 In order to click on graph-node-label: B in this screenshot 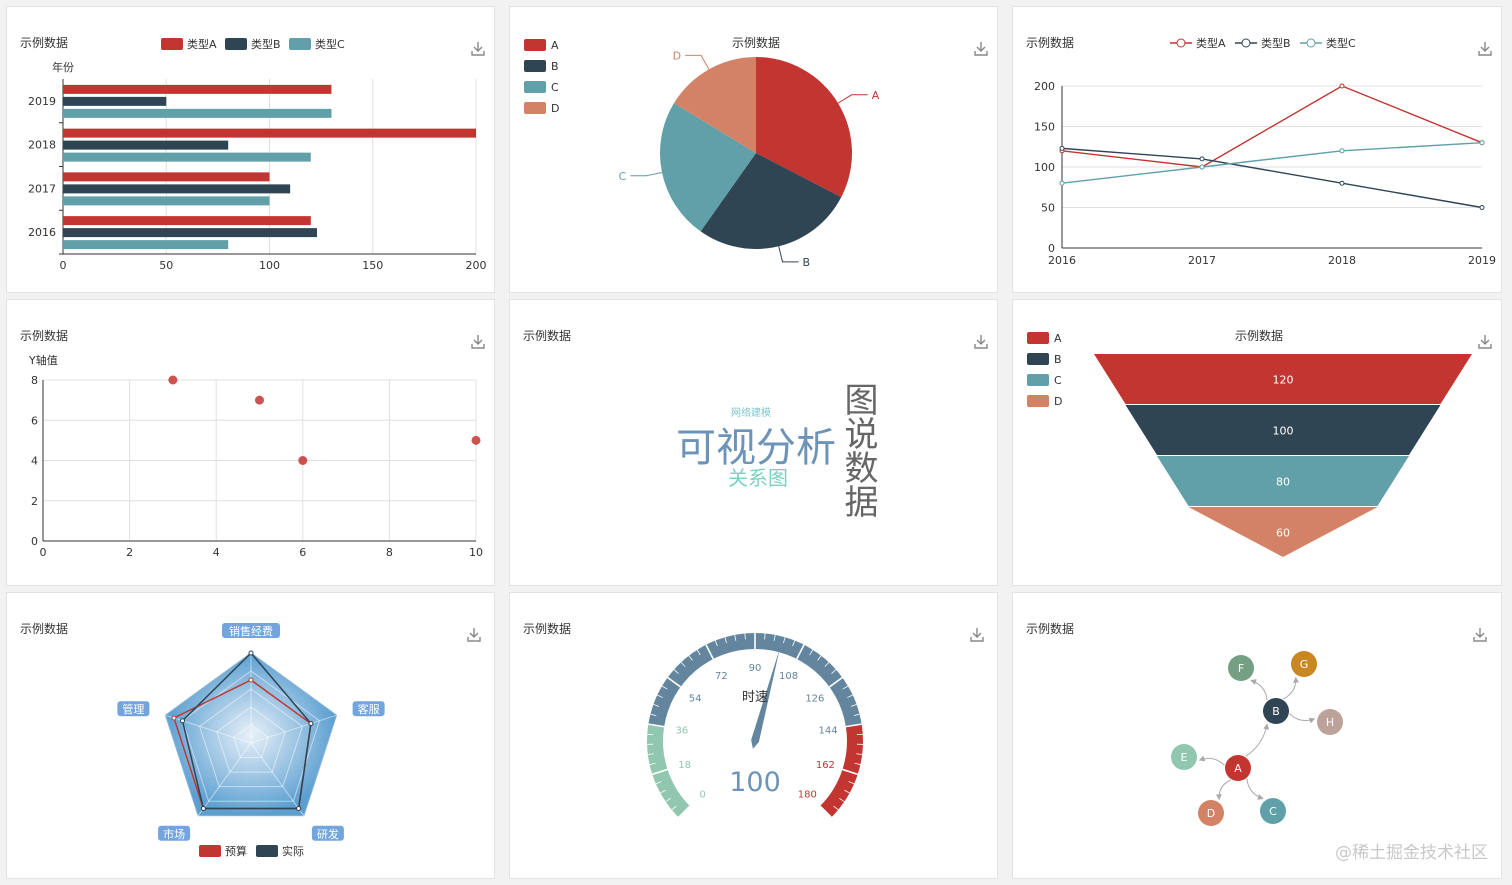, I will do `click(1276, 711)`.